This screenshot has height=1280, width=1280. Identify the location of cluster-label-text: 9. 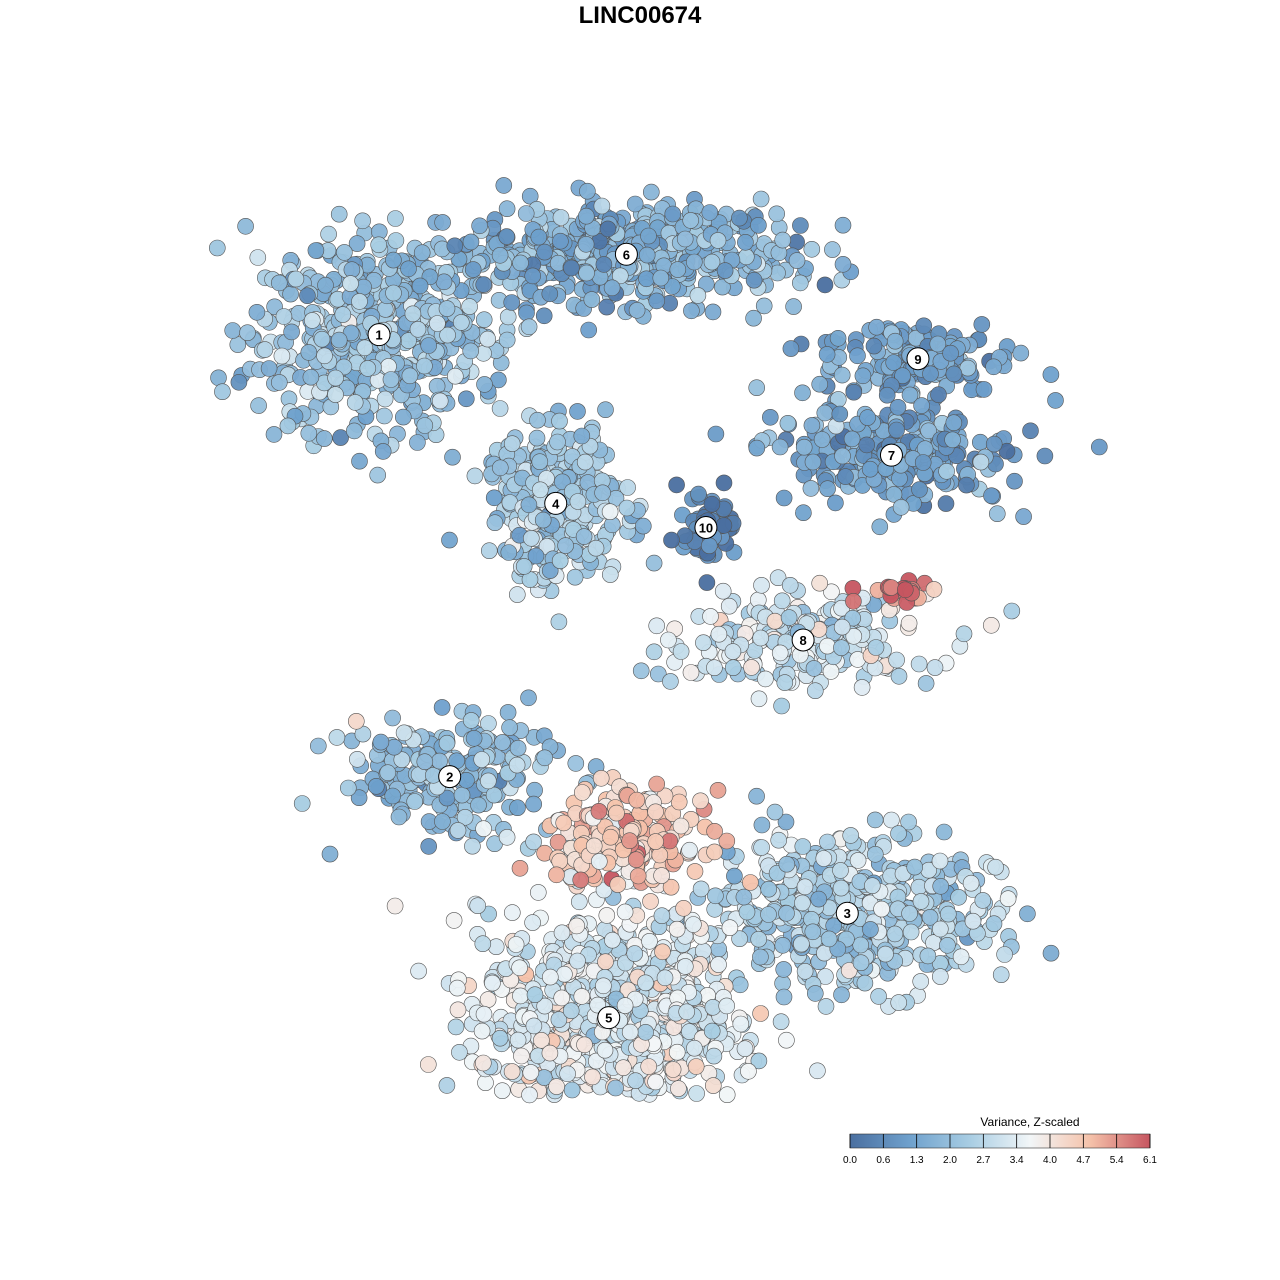
(917, 359).